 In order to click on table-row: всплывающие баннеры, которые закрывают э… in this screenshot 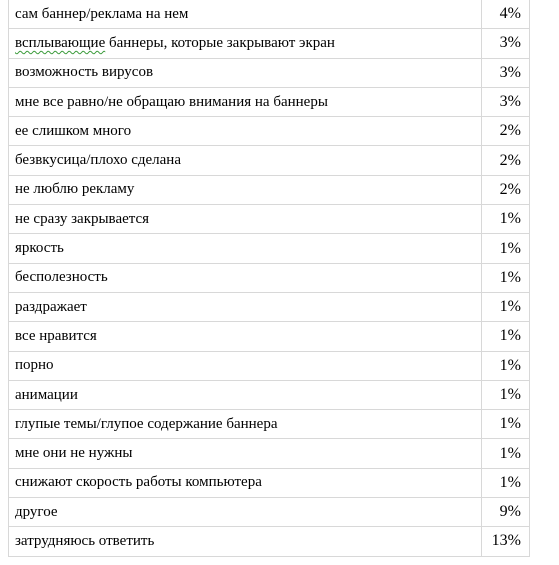, I will do `click(269, 43)`.